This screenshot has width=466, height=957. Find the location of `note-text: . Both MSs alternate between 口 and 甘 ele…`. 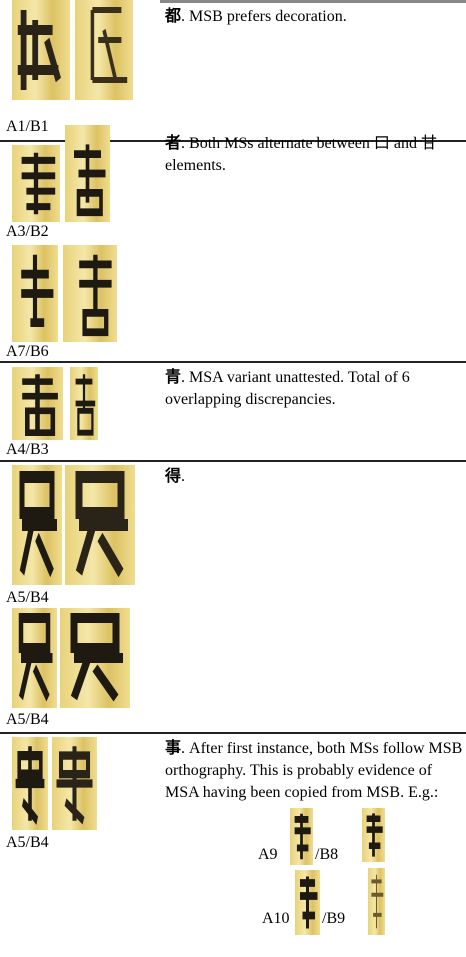

note-text: . Both MSs alternate between 口 and 甘 ele… is located at coordinates (301, 154).